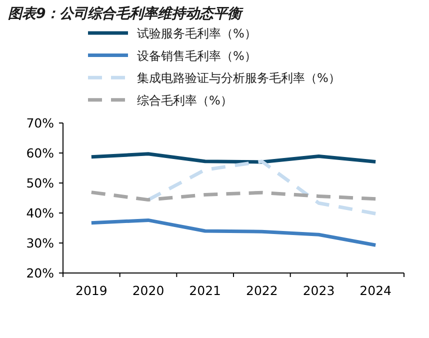  I want to click on y-tick-label: 70%, so click(40, 123).